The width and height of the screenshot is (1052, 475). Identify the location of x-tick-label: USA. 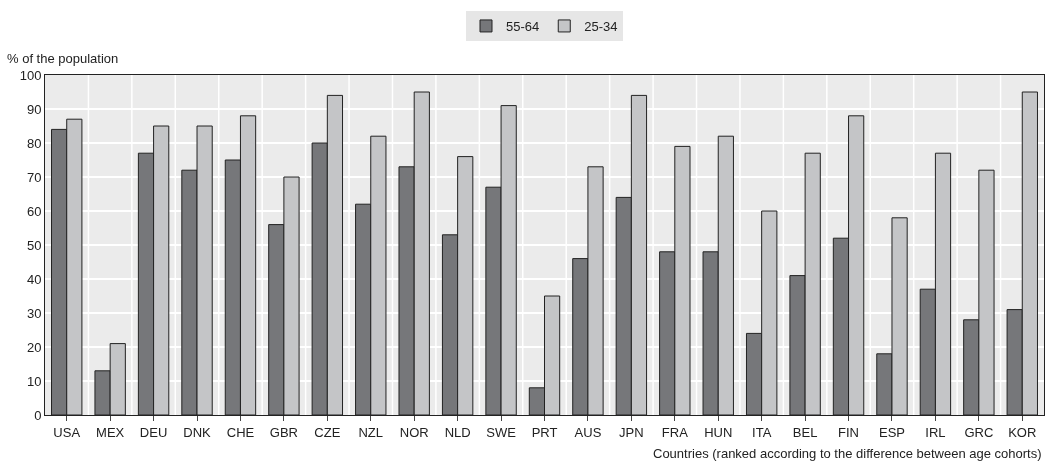
(67, 432).